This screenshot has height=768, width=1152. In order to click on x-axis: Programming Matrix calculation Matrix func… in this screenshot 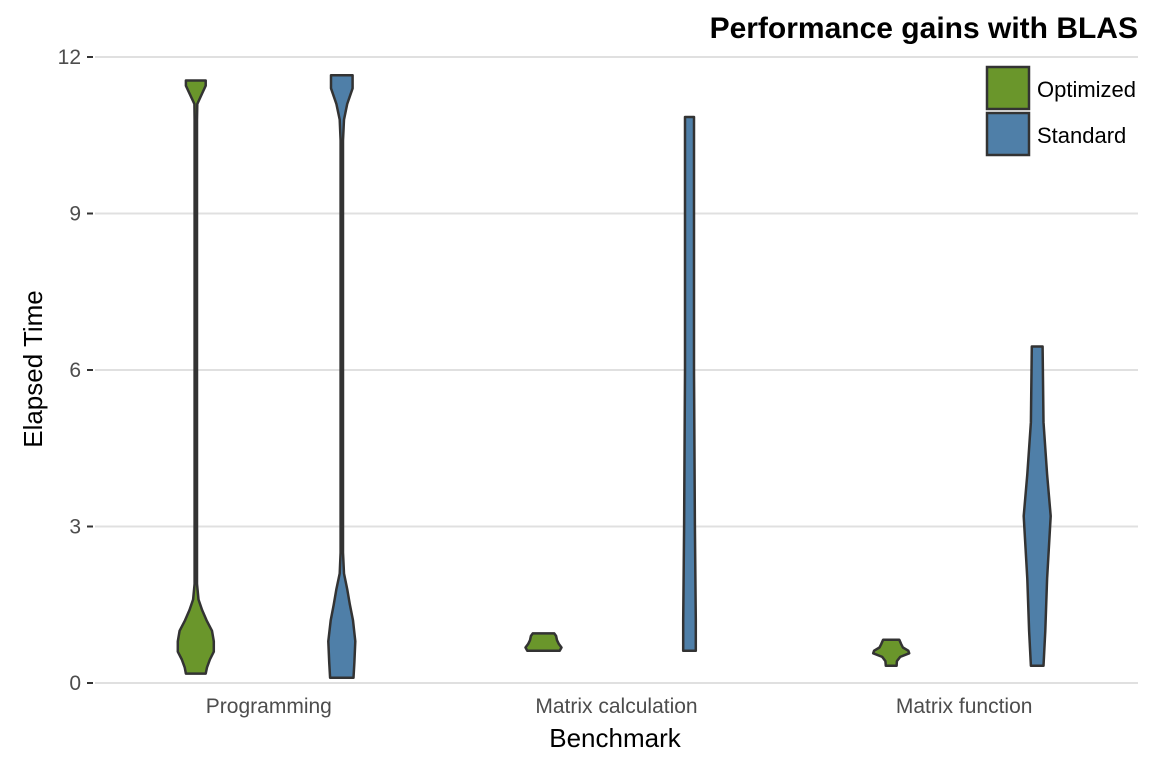, I will do `click(619, 706)`.